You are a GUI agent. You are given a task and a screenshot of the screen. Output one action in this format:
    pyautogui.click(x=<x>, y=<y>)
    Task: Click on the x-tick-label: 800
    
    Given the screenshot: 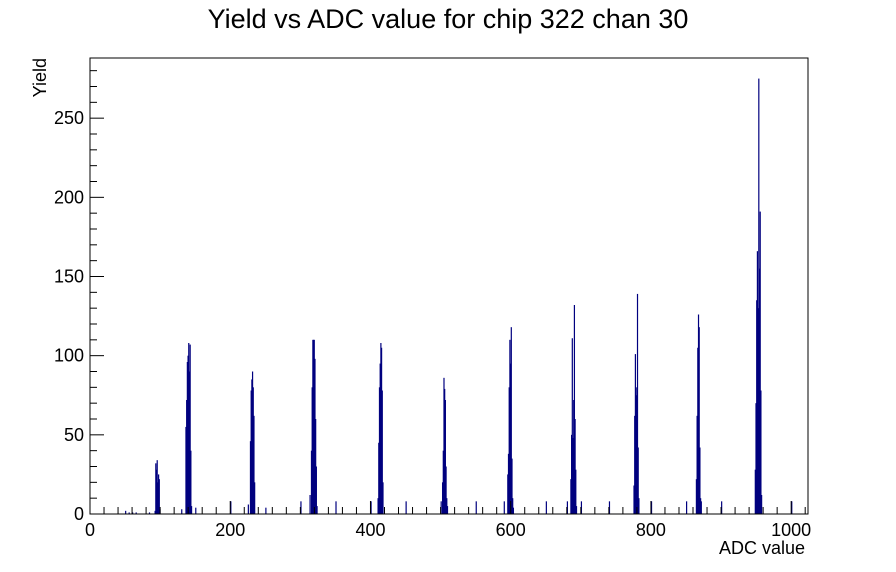 What is the action you would take?
    pyautogui.click(x=651, y=530)
    